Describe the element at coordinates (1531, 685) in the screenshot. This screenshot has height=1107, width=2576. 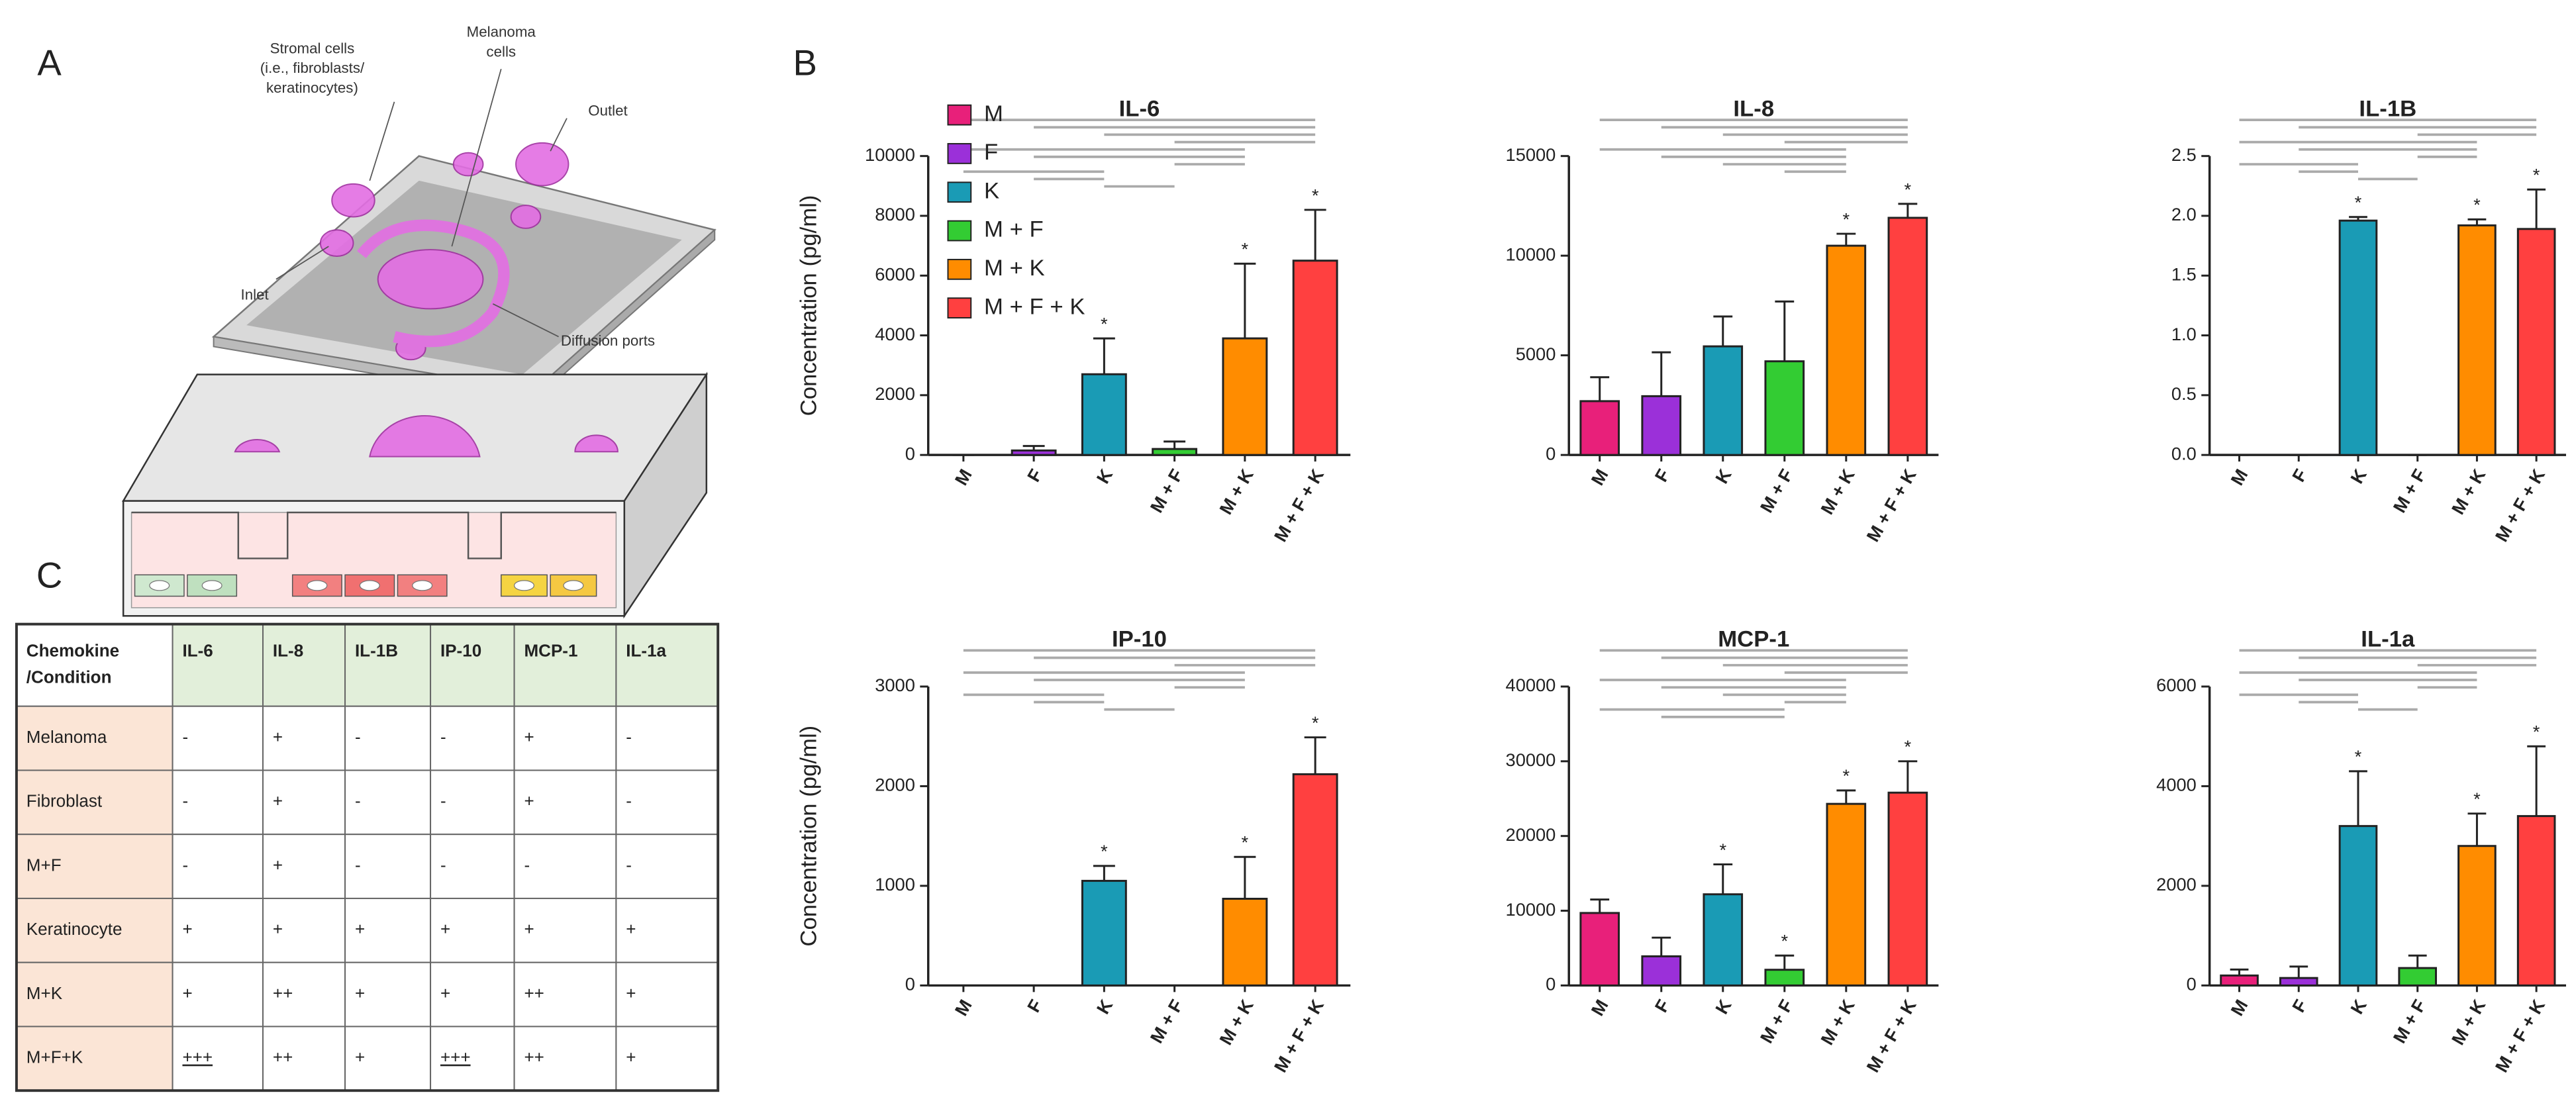
I see `y-tick-label: 40000` at that location.